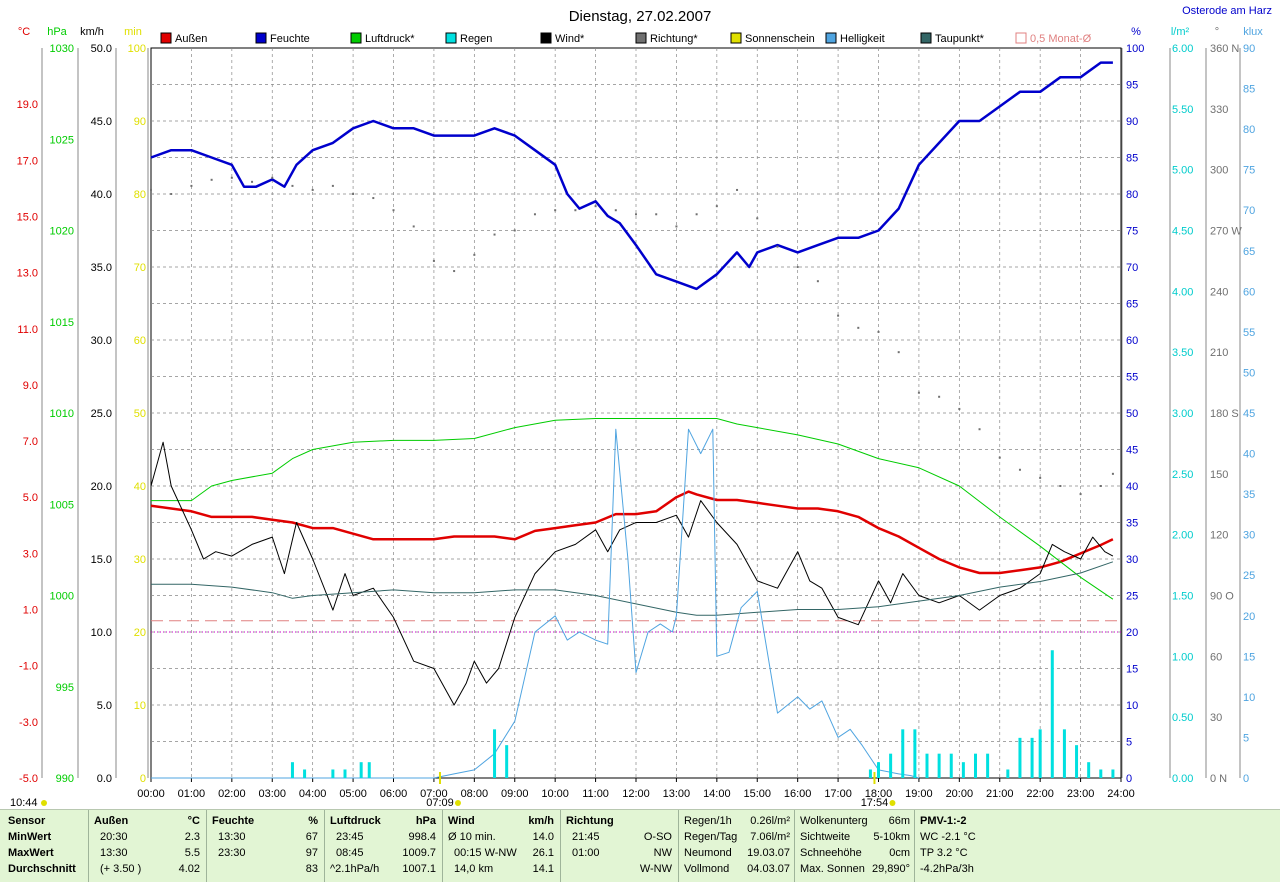  I want to click on lux-tick-label: 10, so click(1249, 698).